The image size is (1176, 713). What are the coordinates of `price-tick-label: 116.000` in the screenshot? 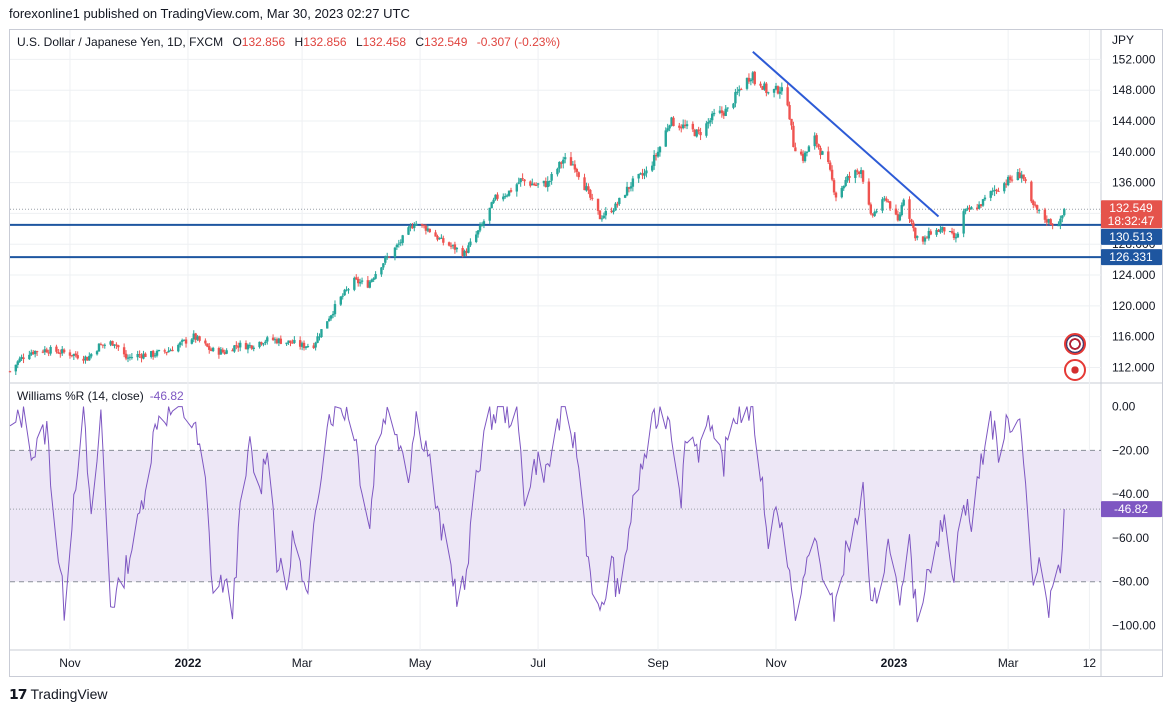 It's located at (1133, 337).